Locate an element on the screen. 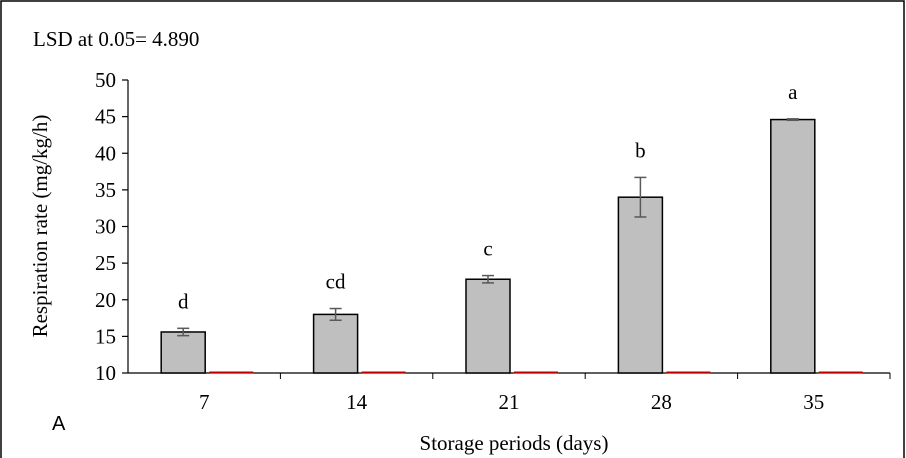 This screenshot has width=906, height=458. y-tick-label: 35 is located at coordinates (105, 190).